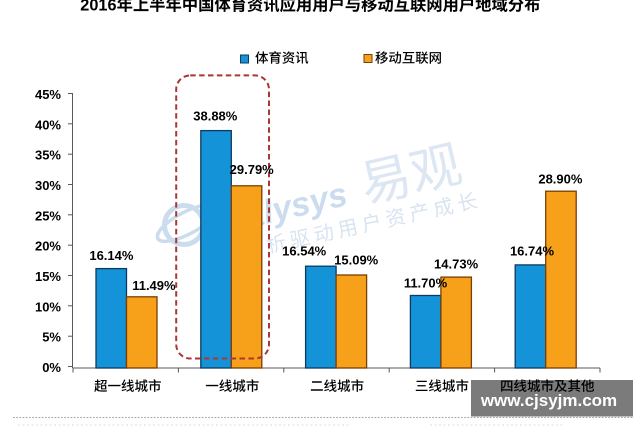 The width and height of the screenshot is (640, 427). I want to click on svg-text: 35%, so click(48, 155).